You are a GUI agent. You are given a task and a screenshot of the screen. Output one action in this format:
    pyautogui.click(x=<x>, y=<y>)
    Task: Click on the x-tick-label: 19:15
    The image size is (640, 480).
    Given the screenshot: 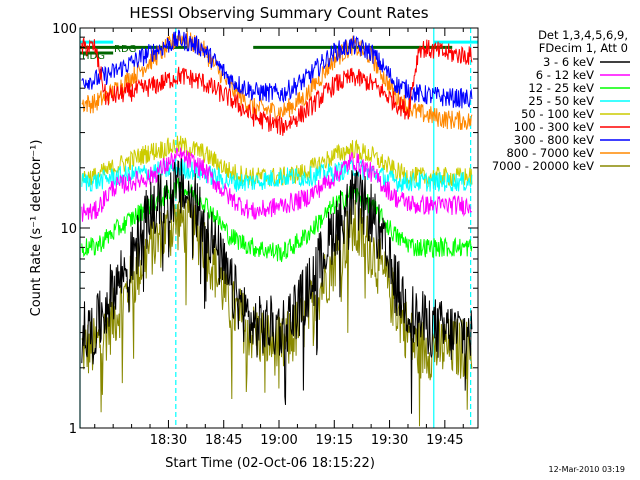 What is the action you would take?
    pyautogui.click(x=334, y=440)
    